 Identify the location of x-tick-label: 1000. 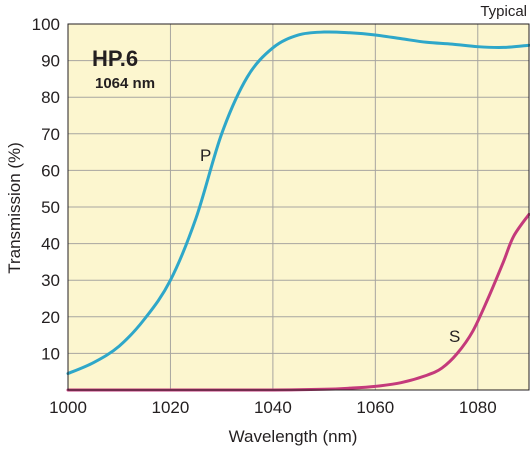
(68, 407).